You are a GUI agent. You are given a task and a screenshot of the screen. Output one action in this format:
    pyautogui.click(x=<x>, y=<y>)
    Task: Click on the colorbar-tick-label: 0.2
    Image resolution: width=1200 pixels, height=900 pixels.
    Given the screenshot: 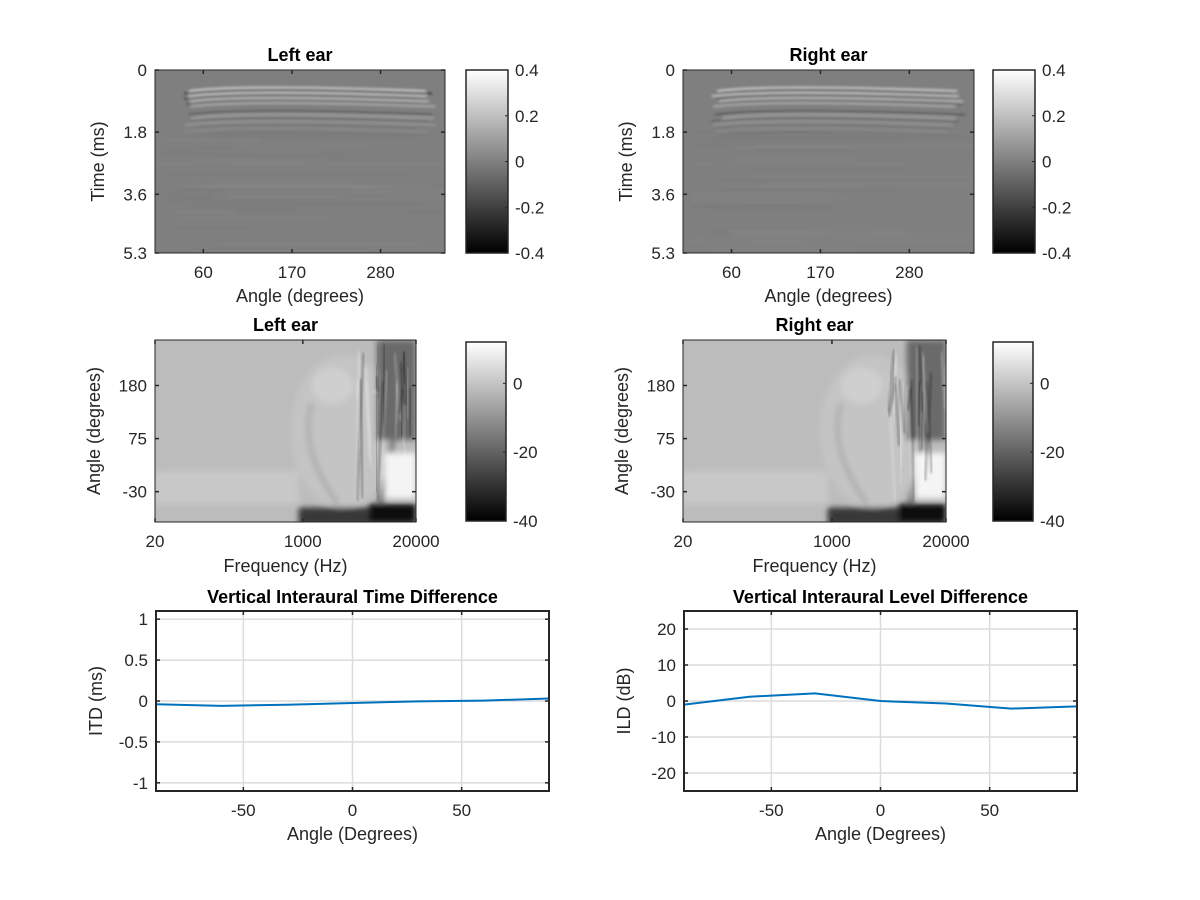 What is the action you would take?
    pyautogui.click(x=1054, y=116)
    